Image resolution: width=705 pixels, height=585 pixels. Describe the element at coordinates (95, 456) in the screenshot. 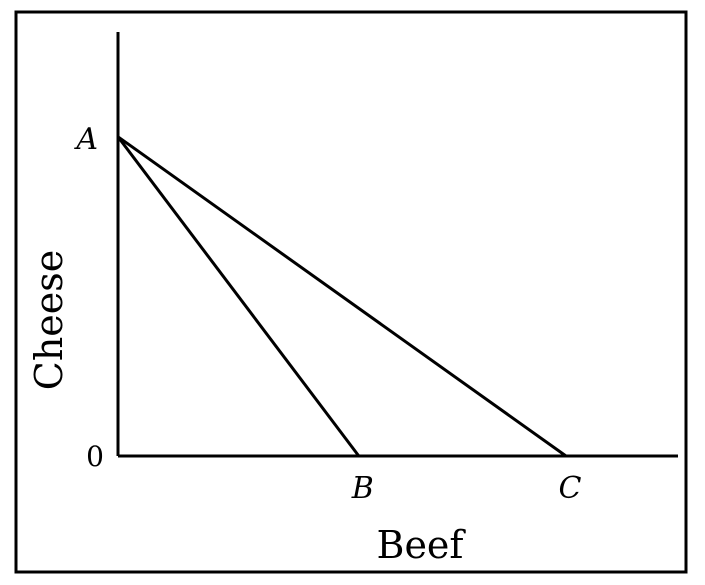

I see `origin-label: 0` at that location.